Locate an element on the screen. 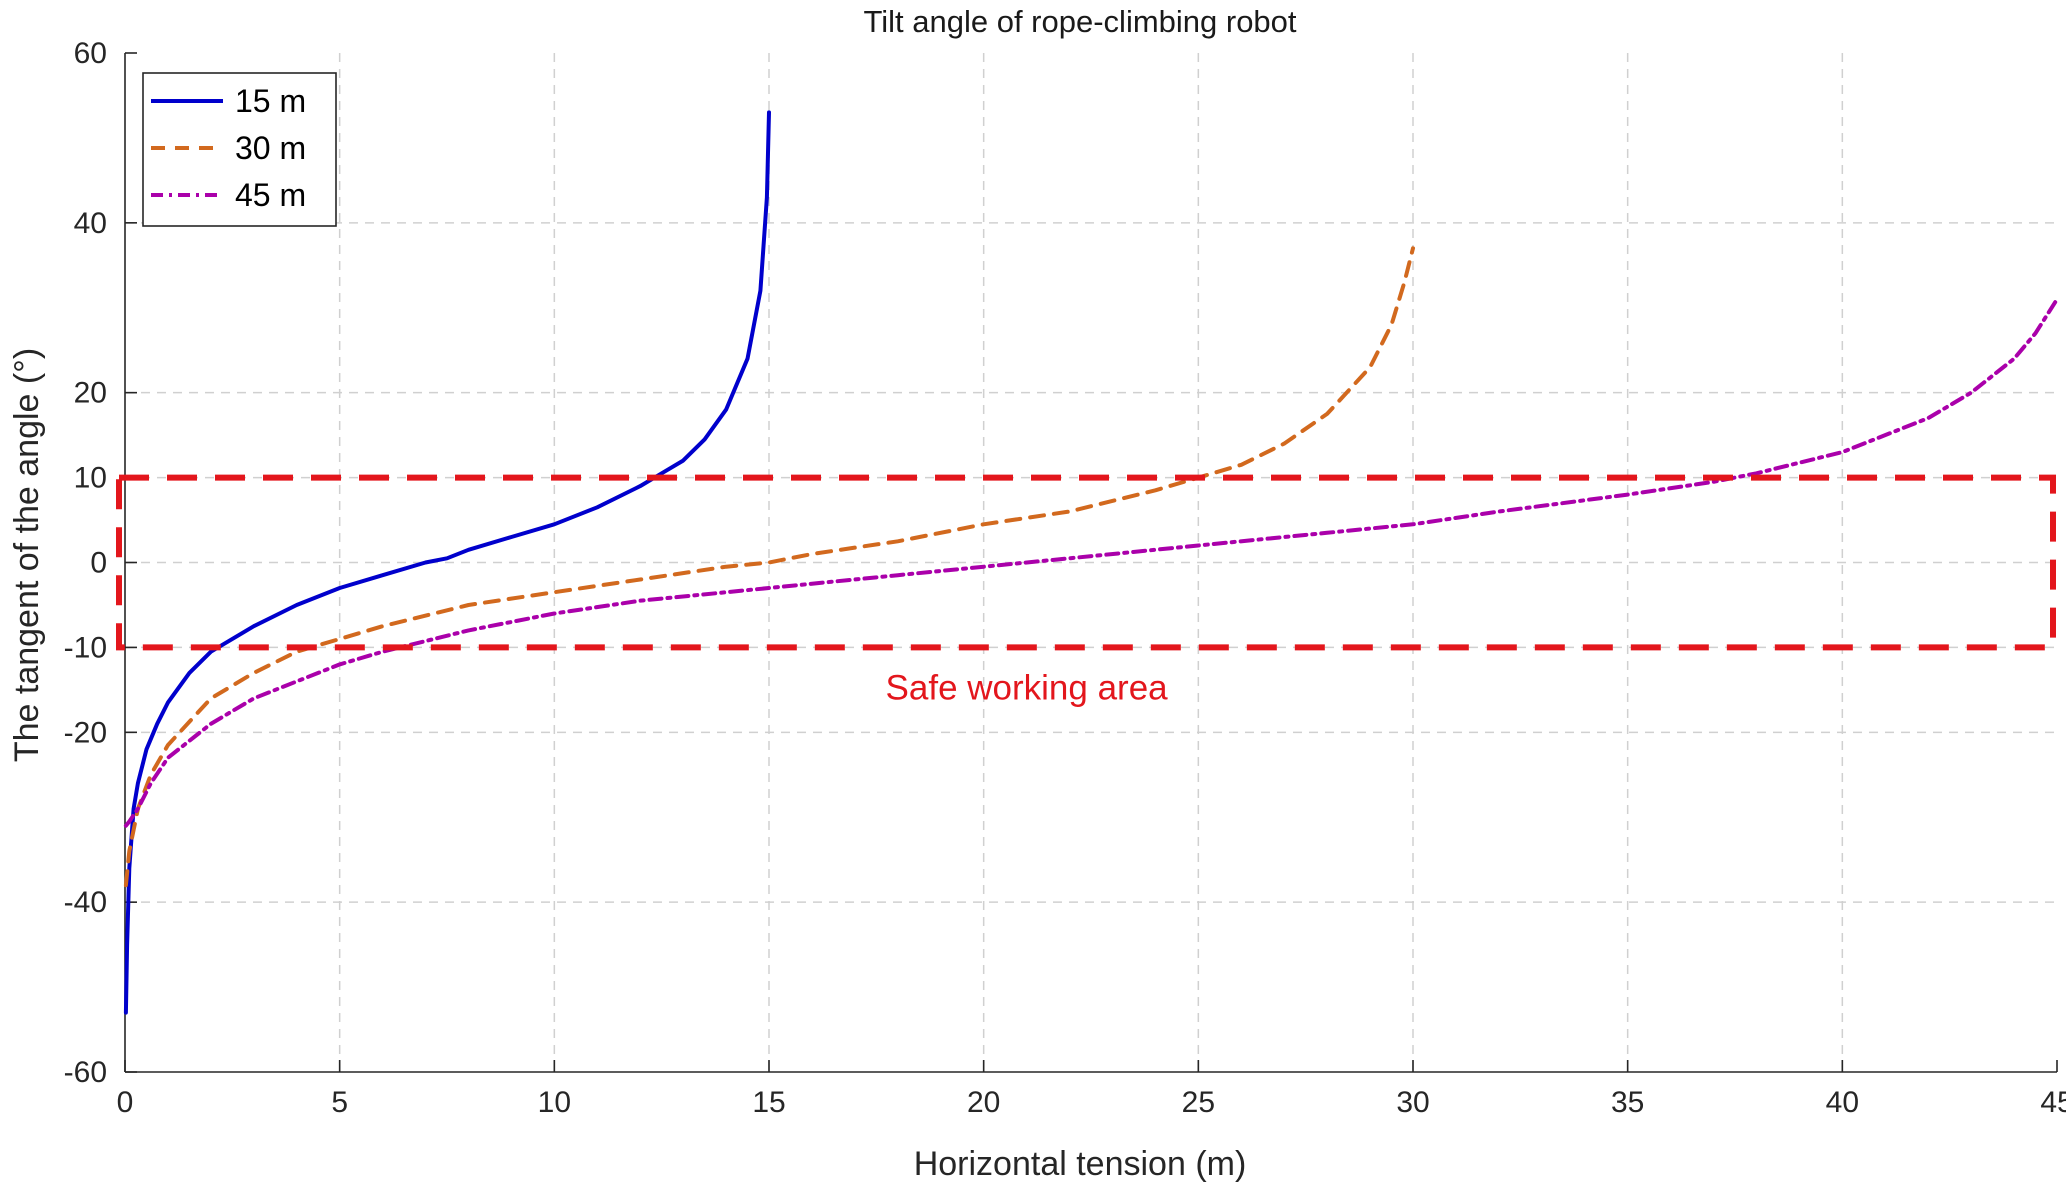 The width and height of the screenshot is (2066, 1185). chart-title: Tilt angle of rope-climbing robot is located at coordinates (1079, 21).